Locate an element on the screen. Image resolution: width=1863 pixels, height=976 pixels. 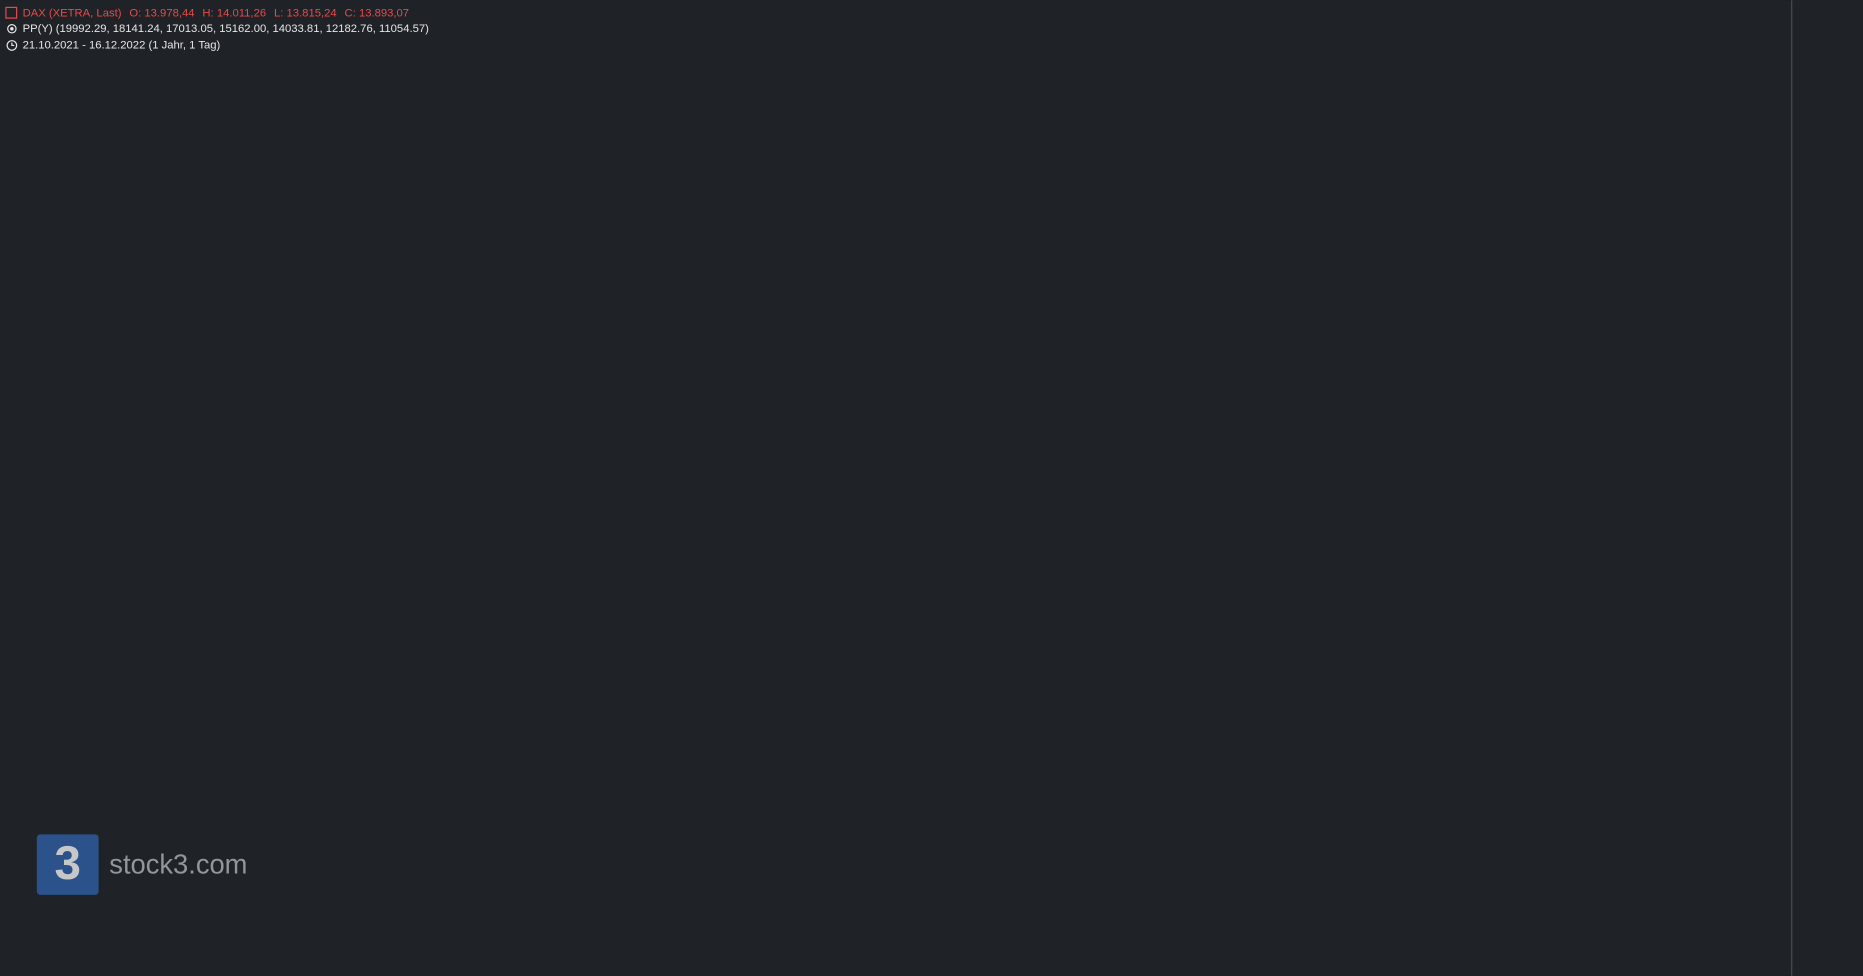
logo-glyph: 3 is located at coordinates (68, 863).